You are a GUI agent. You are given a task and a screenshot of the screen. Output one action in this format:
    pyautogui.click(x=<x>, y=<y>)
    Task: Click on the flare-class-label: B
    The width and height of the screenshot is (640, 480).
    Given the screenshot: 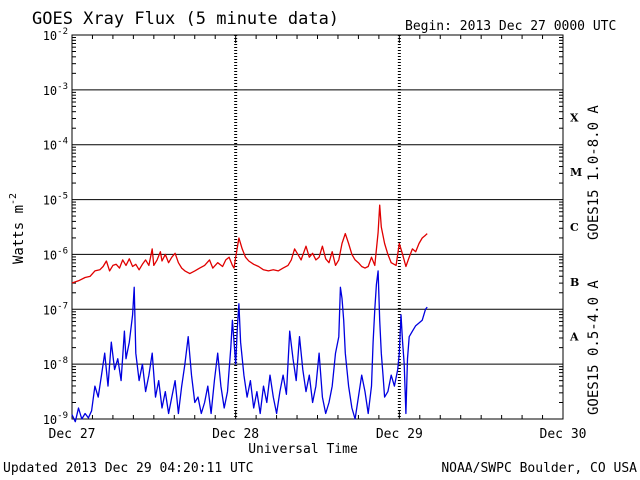 What is the action you would take?
    pyautogui.click(x=574, y=282)
    